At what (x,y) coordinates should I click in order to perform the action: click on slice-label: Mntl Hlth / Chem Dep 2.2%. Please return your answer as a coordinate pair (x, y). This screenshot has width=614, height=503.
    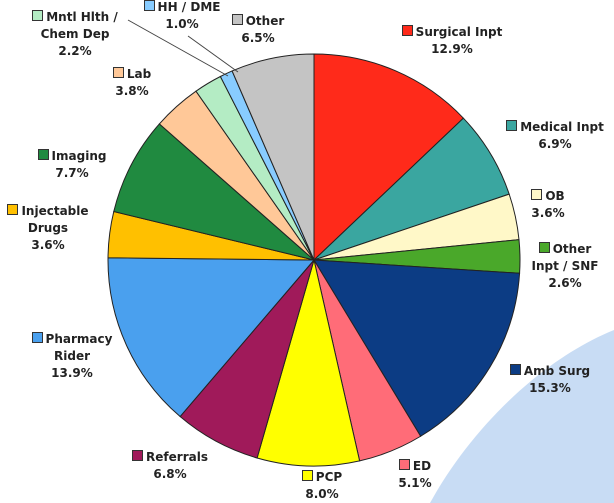
    Looking at the image, I should click on (75, 34).